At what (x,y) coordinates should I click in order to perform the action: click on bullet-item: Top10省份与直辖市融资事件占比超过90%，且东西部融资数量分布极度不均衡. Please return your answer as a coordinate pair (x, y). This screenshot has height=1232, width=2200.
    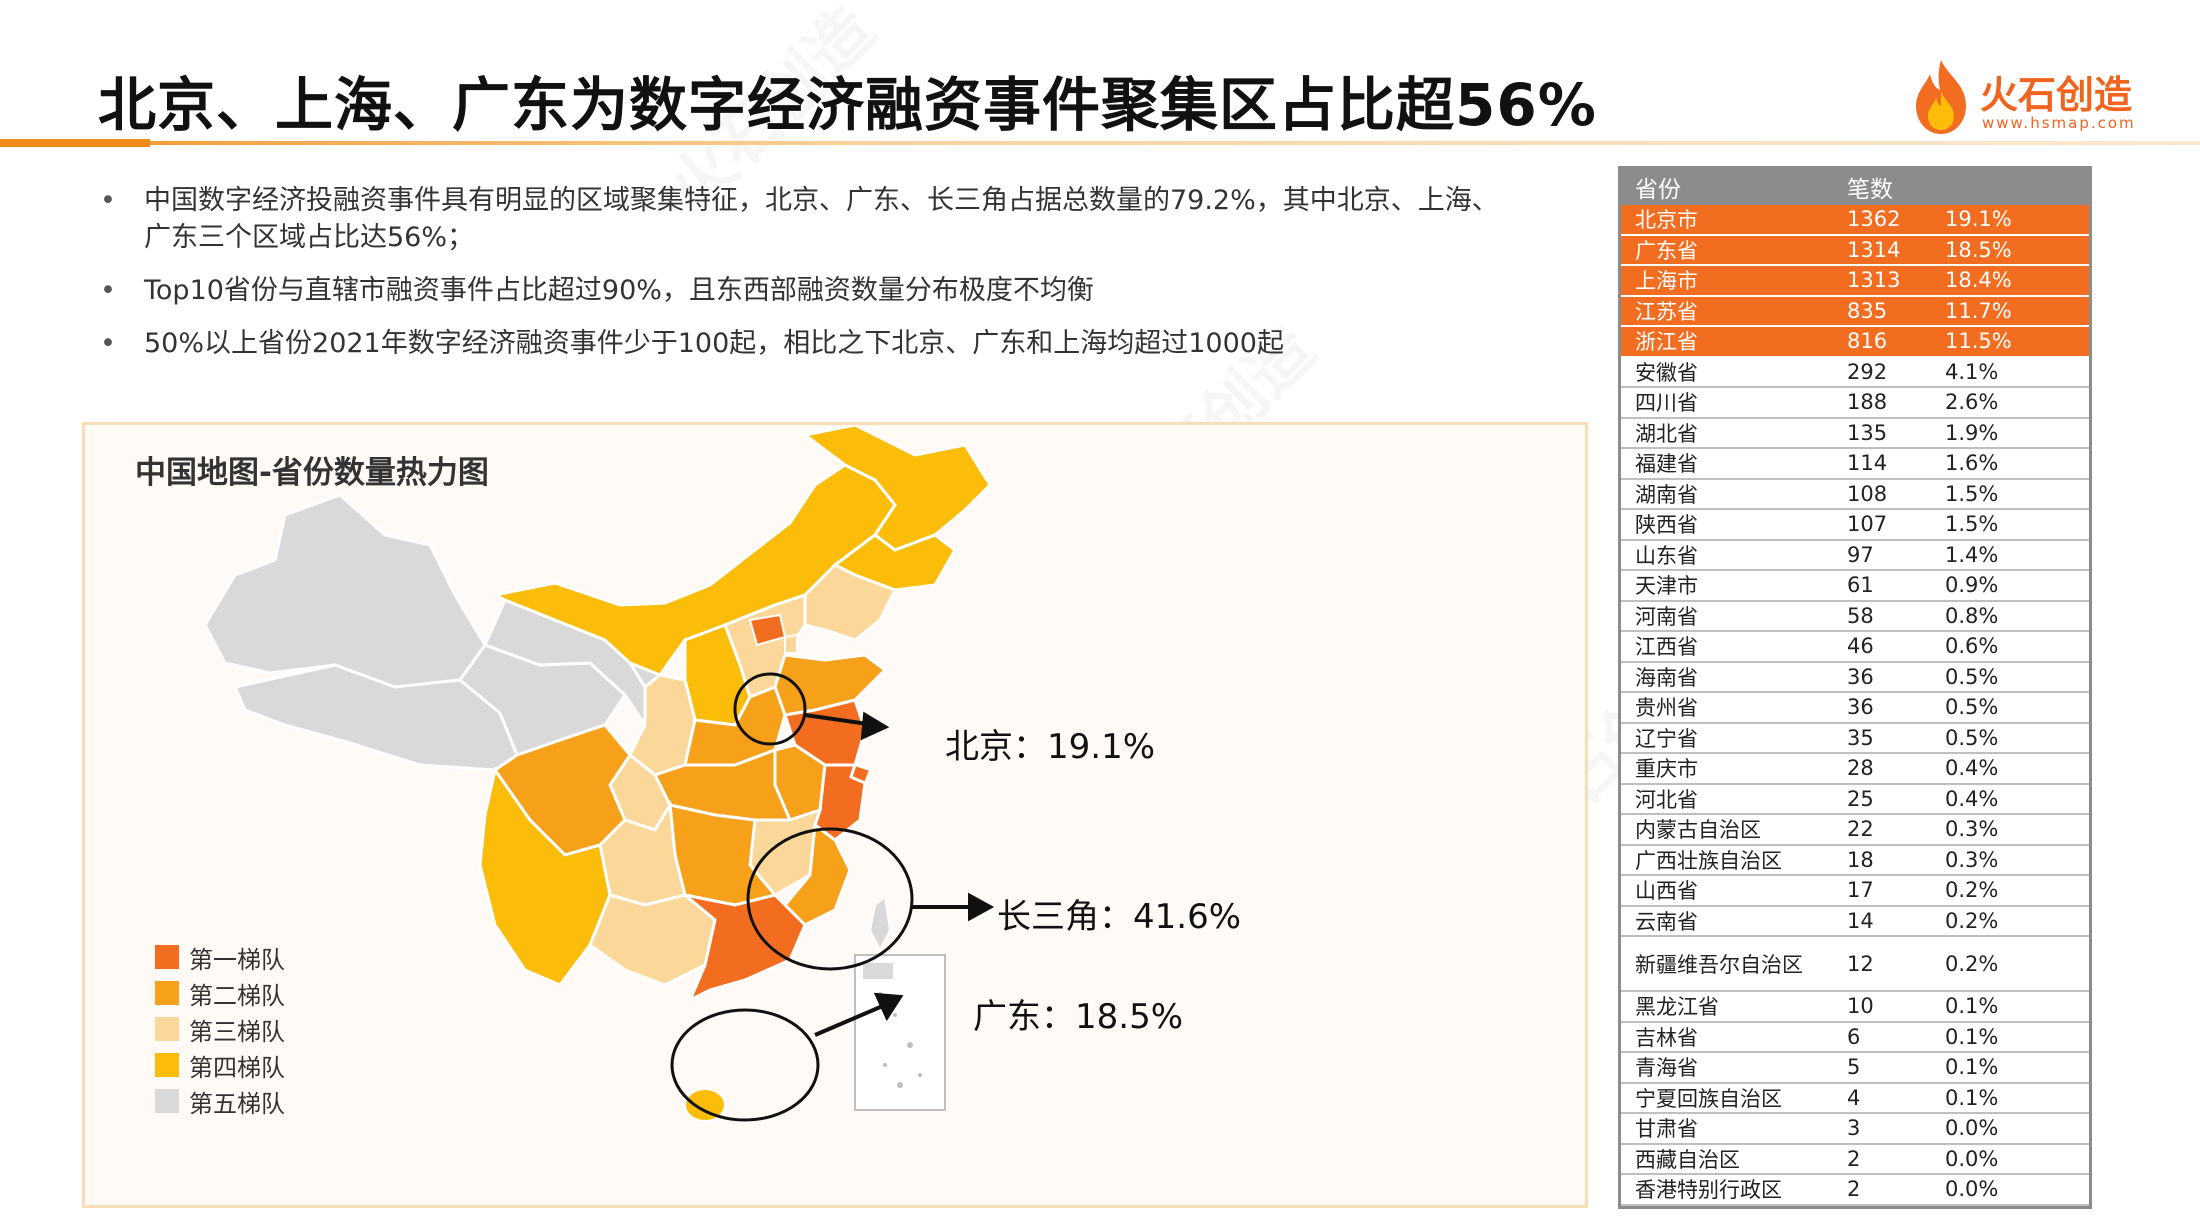
    Looking at the image, I should click on (810, 290).